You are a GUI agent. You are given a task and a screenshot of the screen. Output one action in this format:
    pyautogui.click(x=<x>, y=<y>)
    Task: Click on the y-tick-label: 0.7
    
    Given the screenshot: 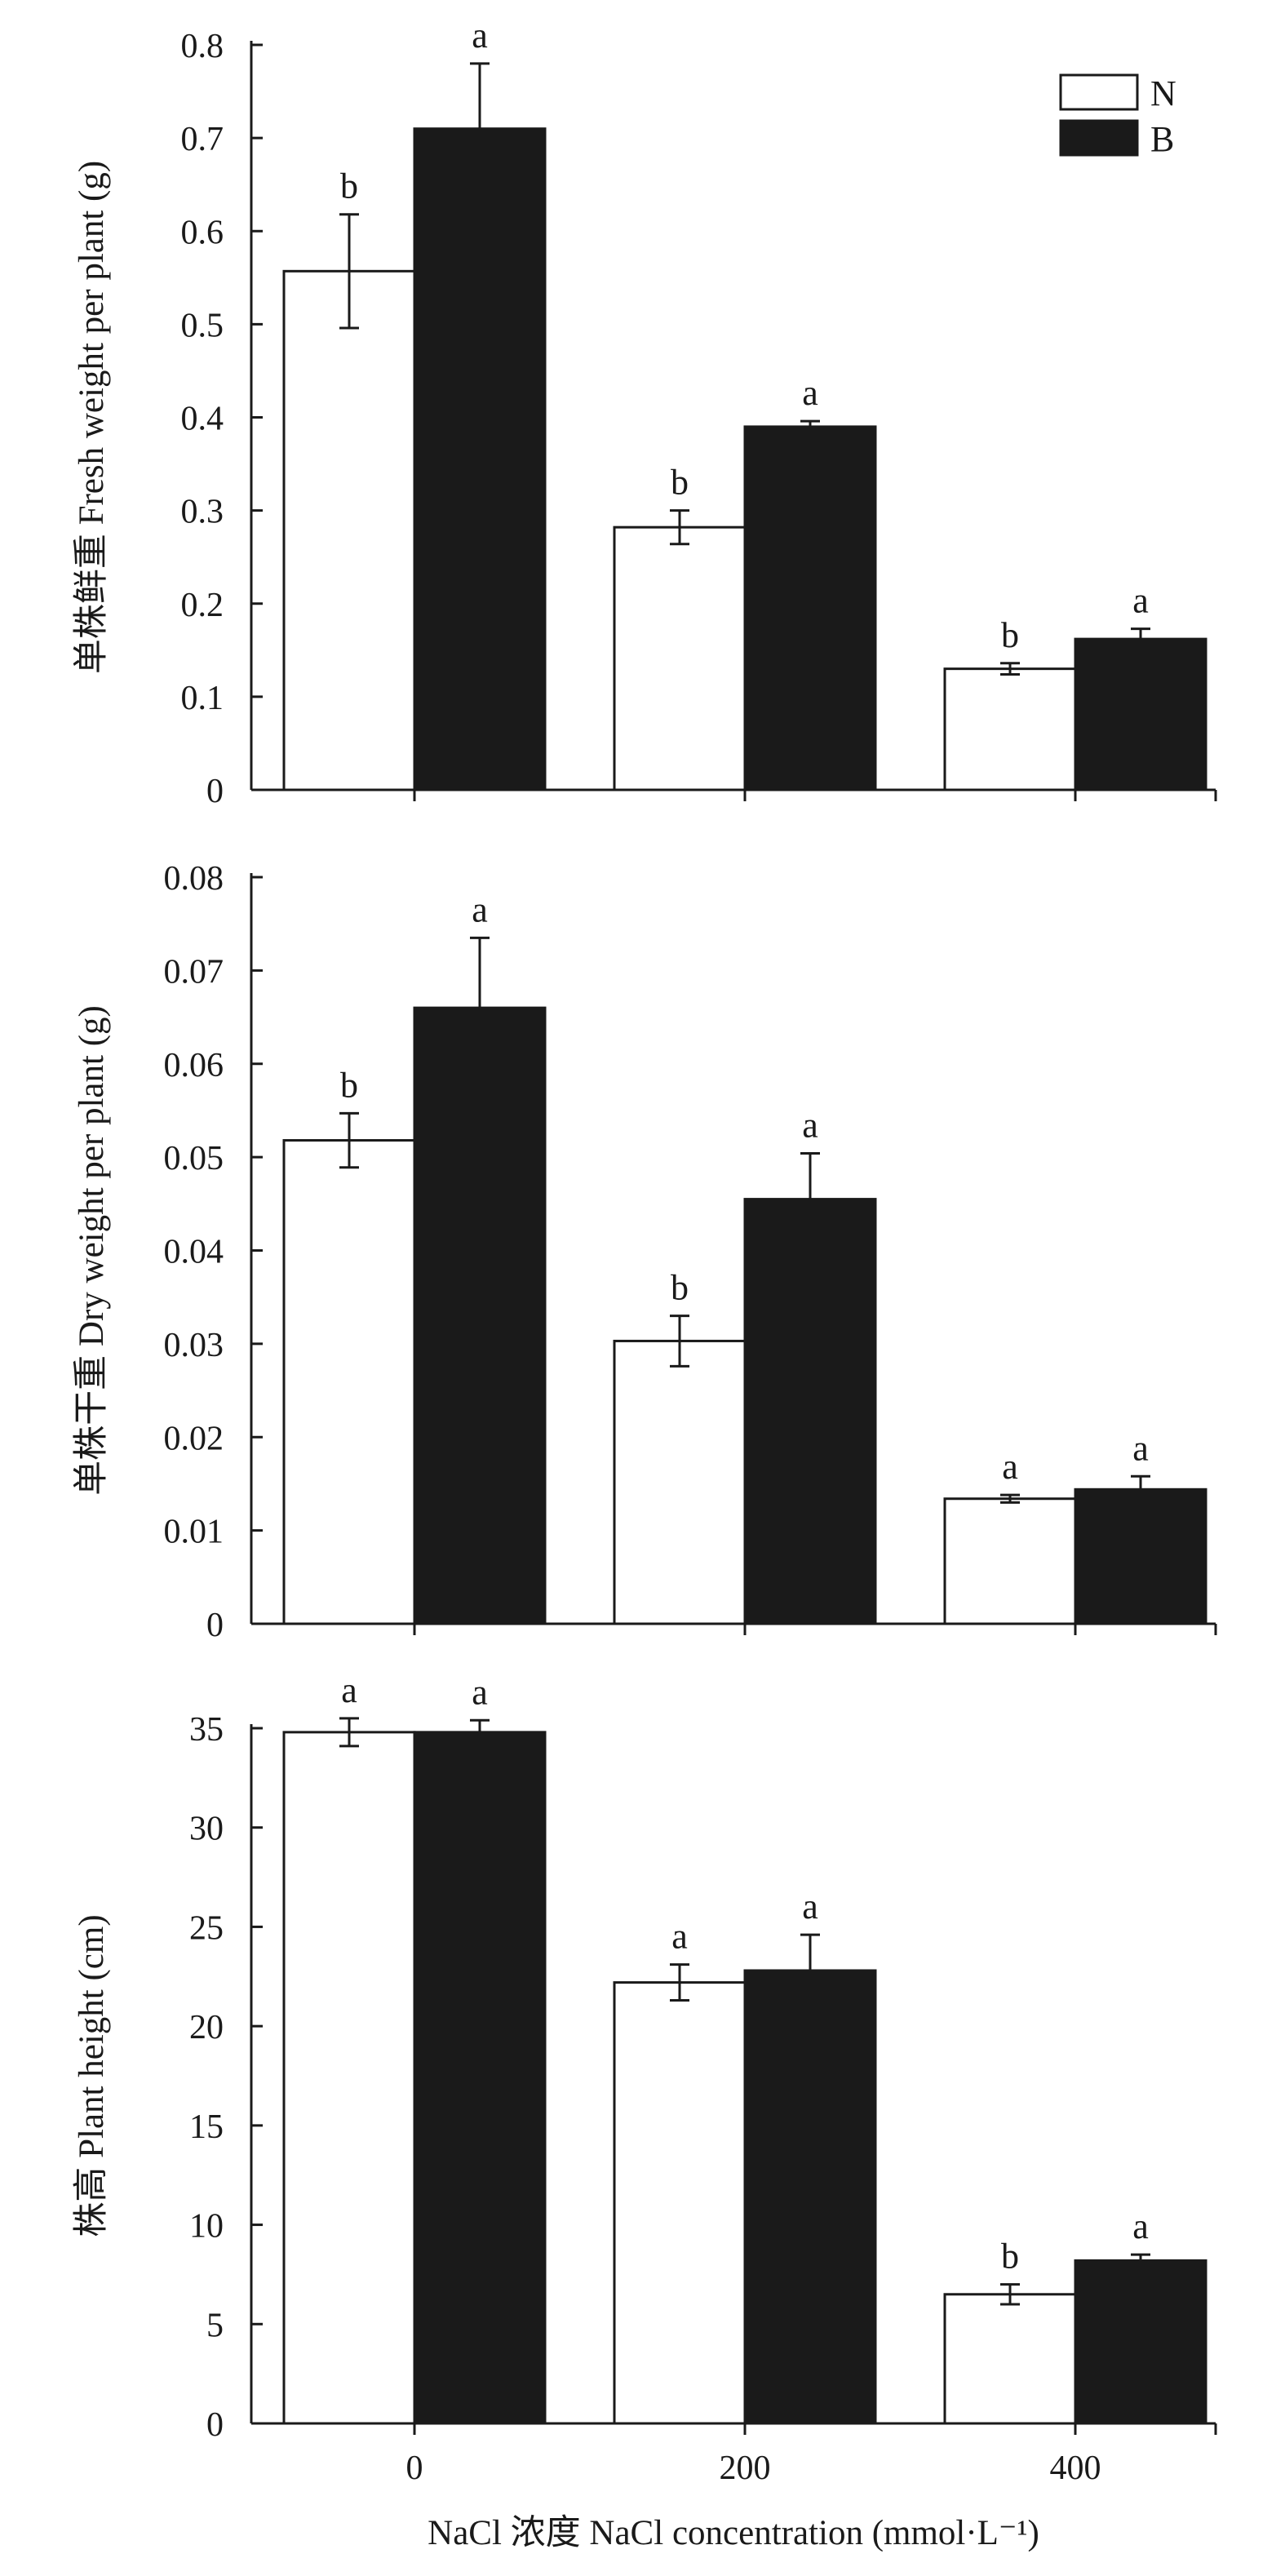 What is the action you would take?
    pyautogui.click(x=202, y=139)
    